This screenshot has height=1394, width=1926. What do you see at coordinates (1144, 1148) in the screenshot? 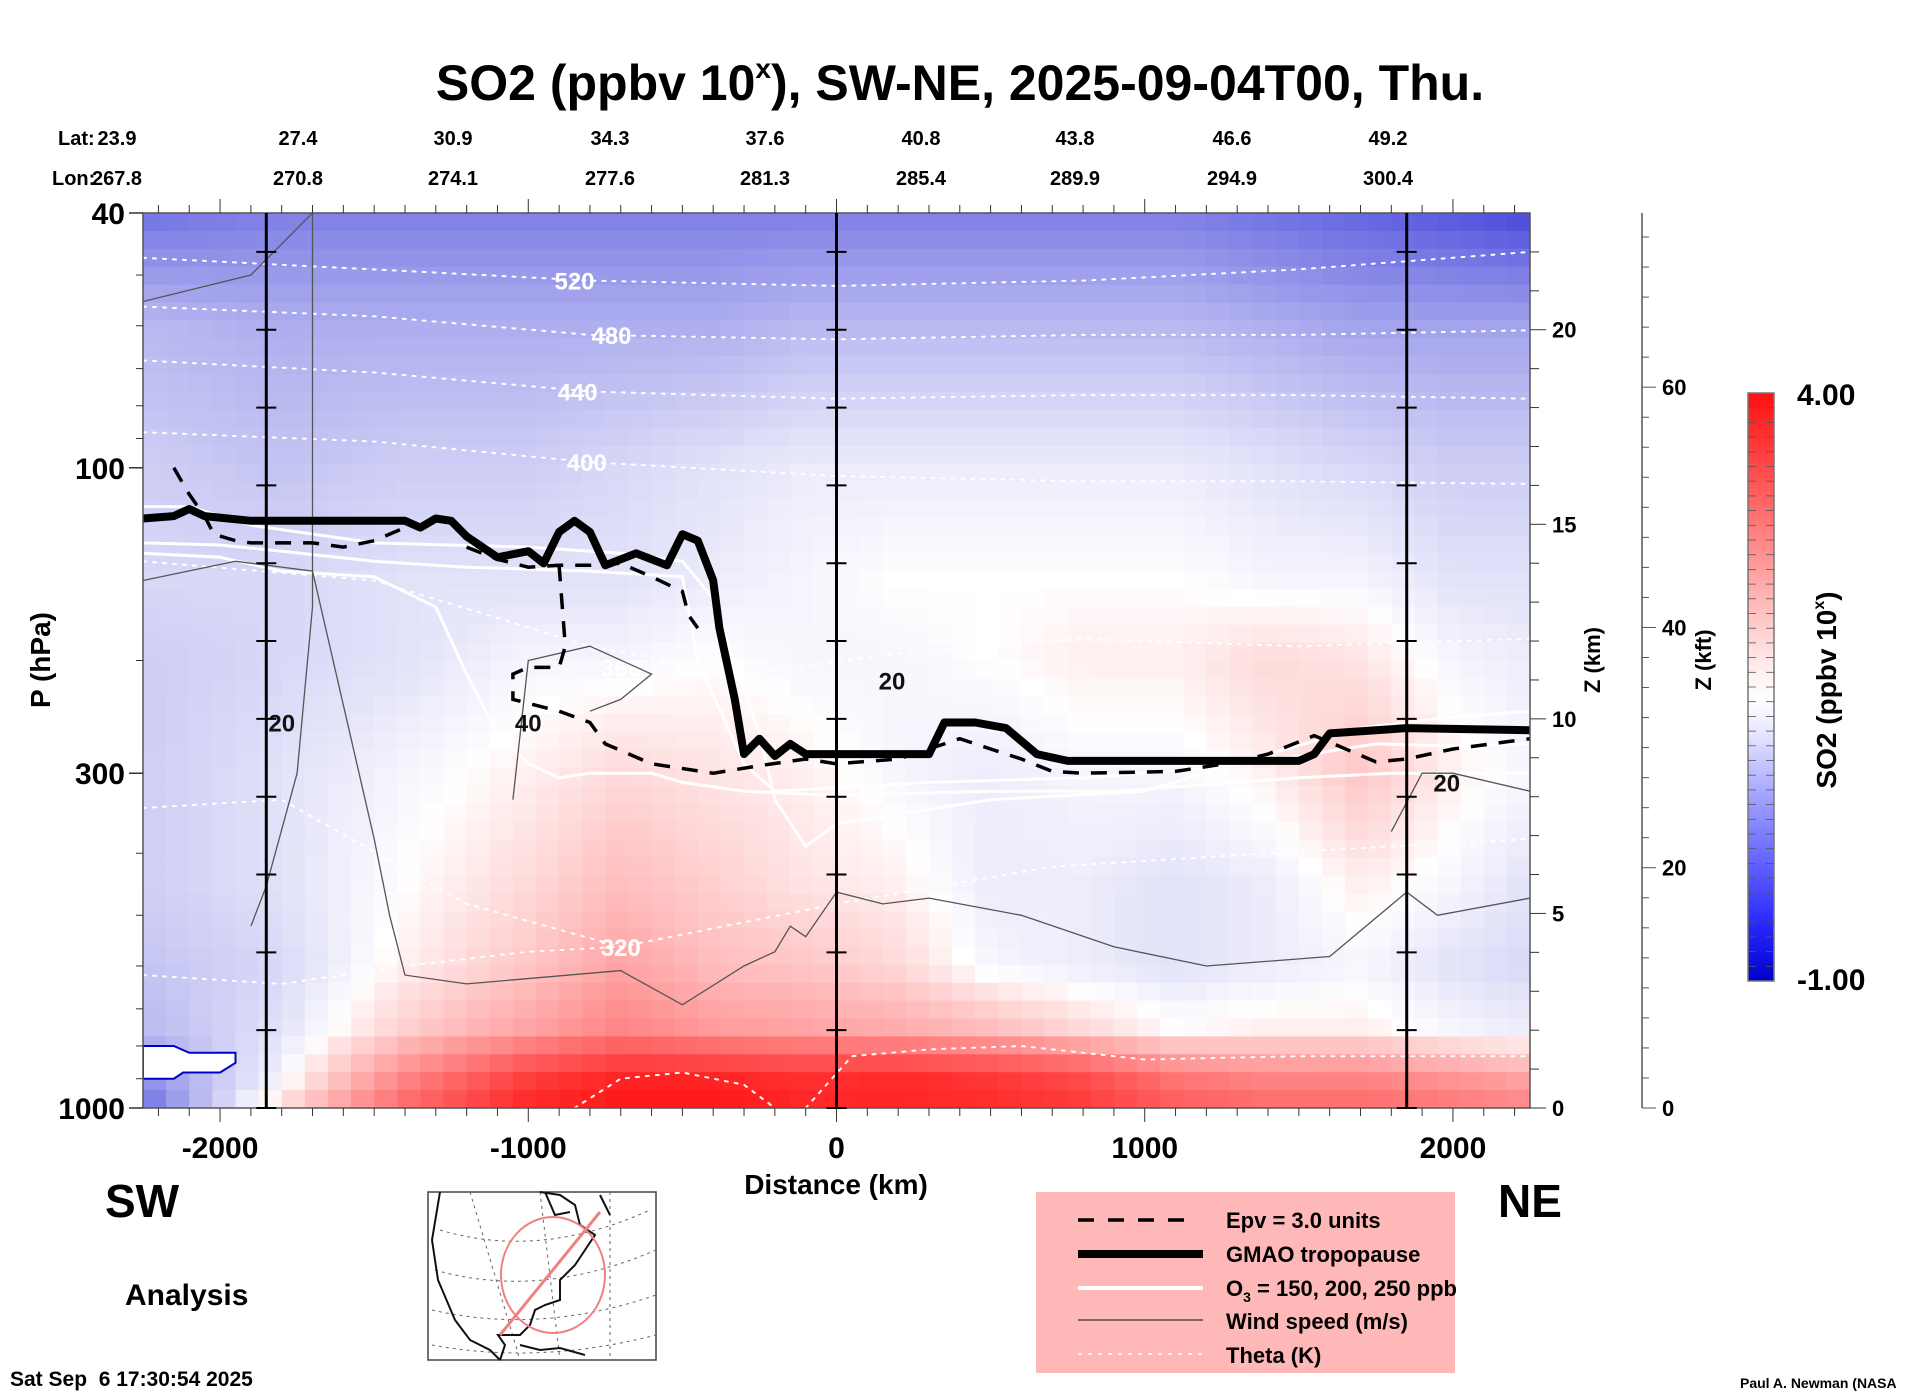
I see `x-tick-label: 1000` at bounding box center [1144, 1148].